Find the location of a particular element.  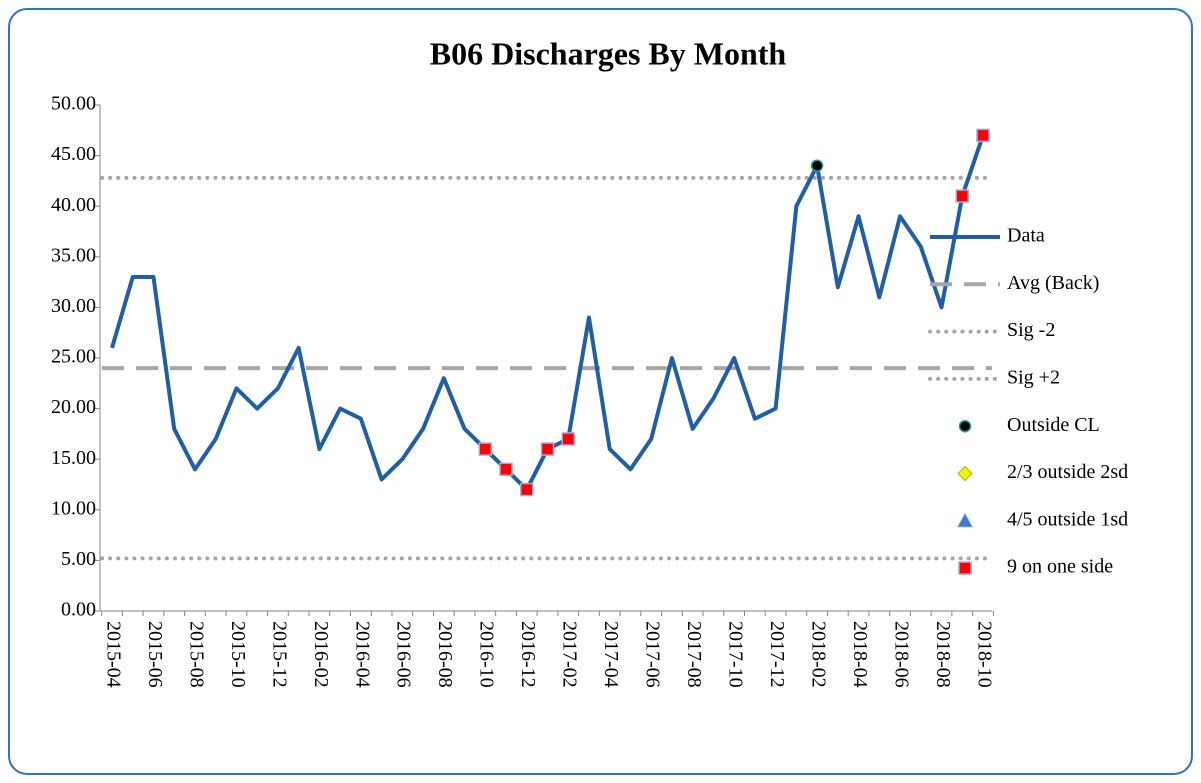

y-tick-label: 40.00 is located at coordinates (73, 205).